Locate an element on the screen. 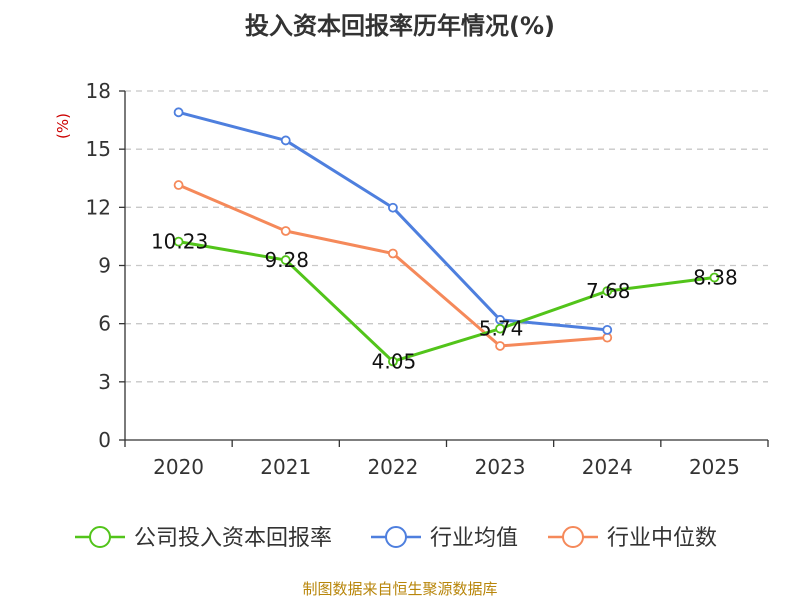  x-tick-label: 2024 is located at coordinates (607, 467).